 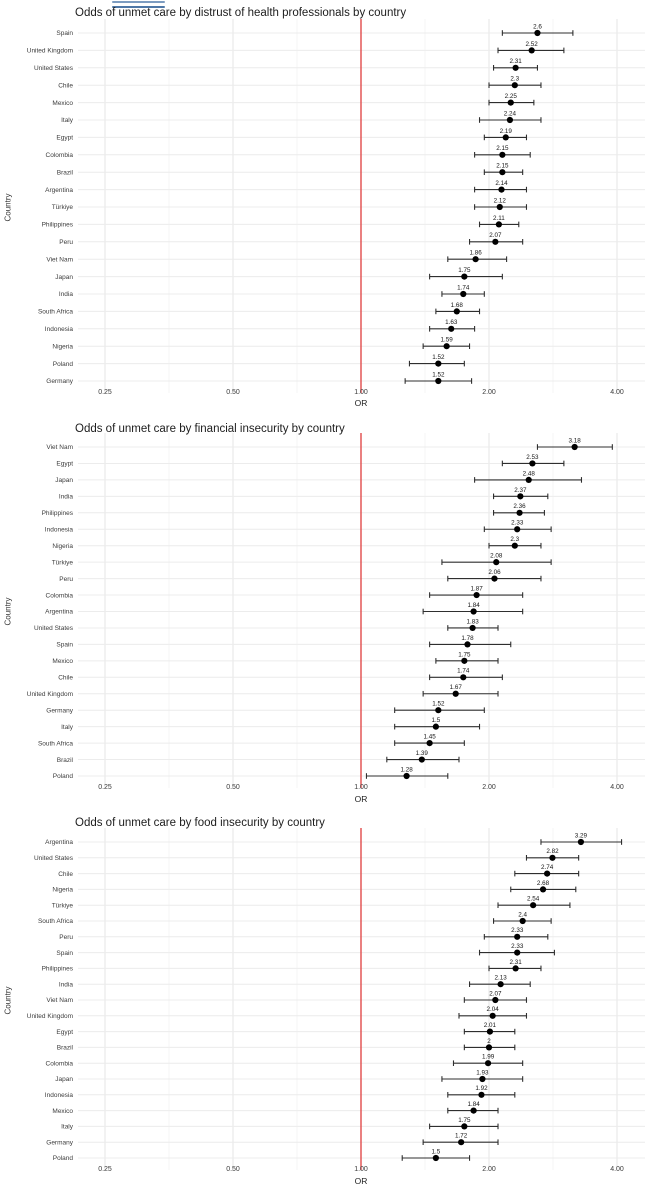 I want to click on point-value-label: 2.04, so click(x=493, y=1009).